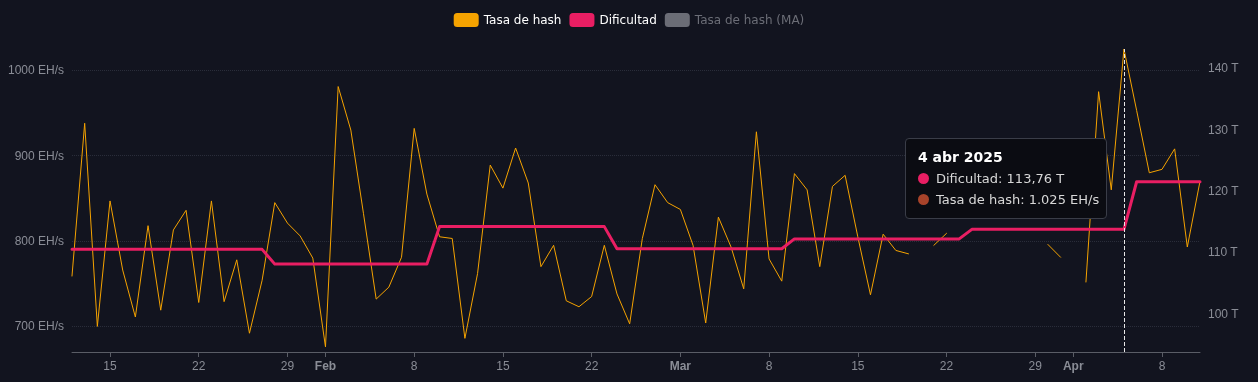  I want to click on y2-tick-label: 120 T, so click(1224, 190).